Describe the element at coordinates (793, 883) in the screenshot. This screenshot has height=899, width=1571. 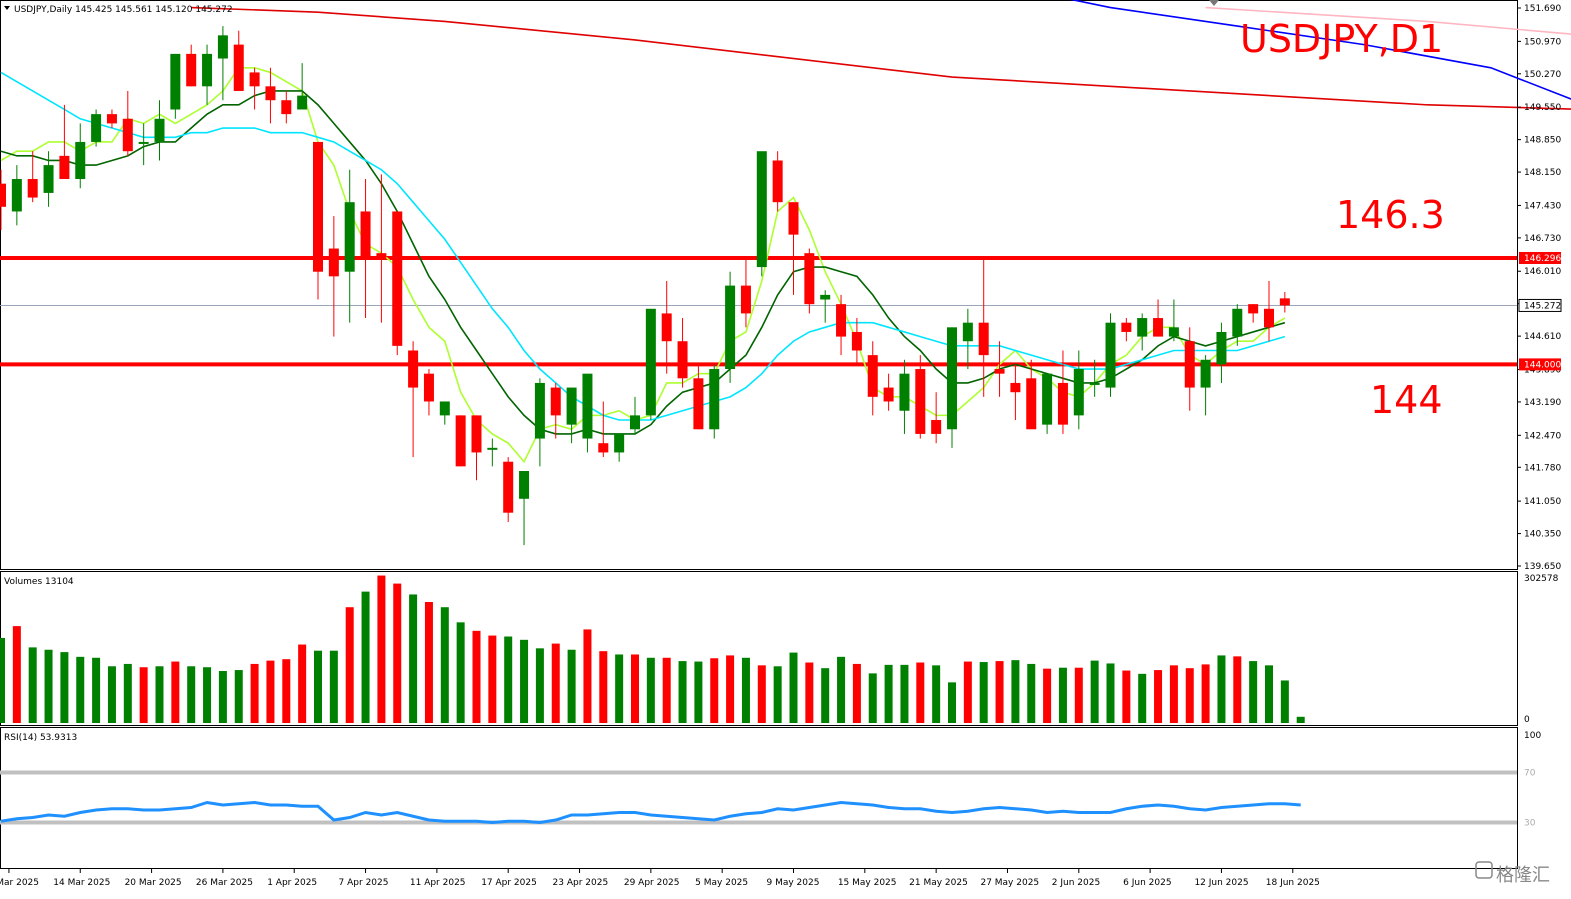
I see `date-tick-label: 9 May 2025` at that location.